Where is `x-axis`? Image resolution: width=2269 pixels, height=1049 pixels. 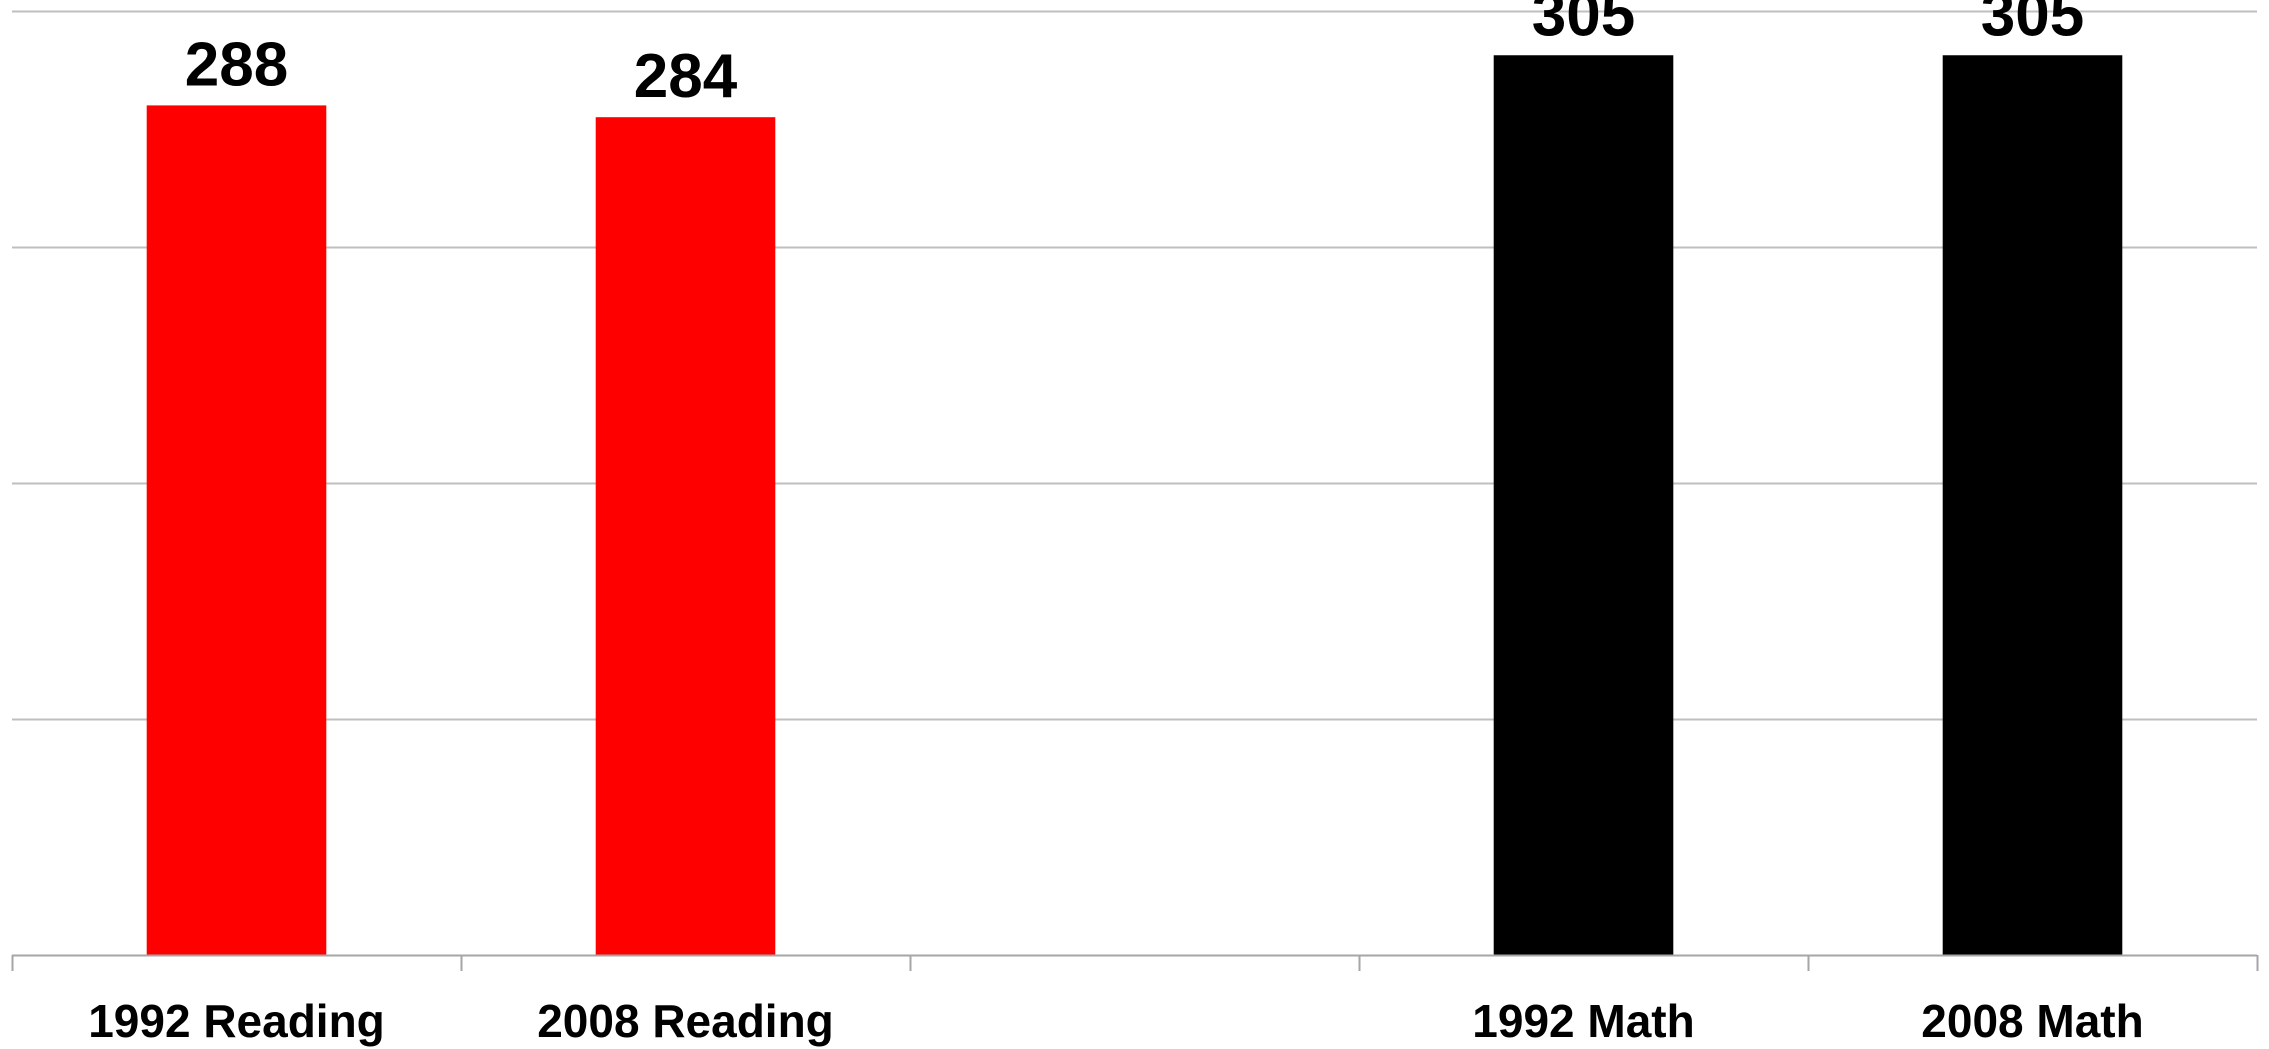 x-axis is located at coordinates (1135, 962).